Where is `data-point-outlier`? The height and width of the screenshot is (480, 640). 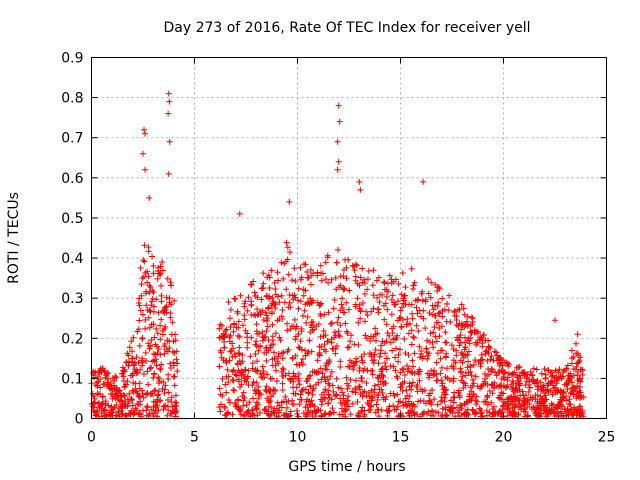
data-point-outlier is located at coordinates (360, 189).